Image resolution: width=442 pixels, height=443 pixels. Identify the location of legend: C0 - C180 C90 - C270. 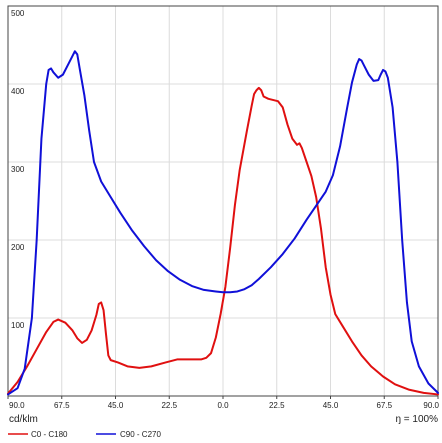
(84, 434).